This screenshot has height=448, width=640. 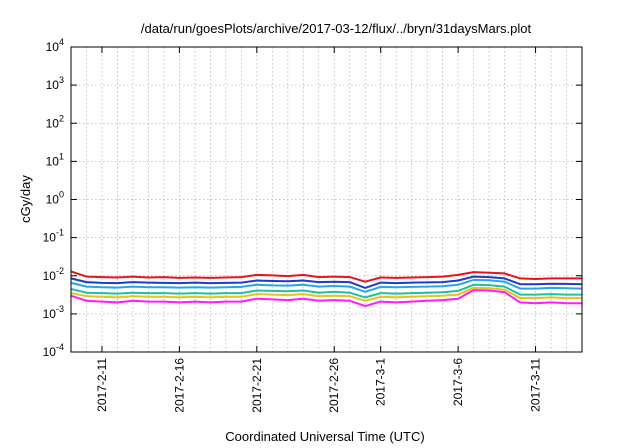 What do you see at coordinates (536, 385) in the screenshot?
I see `x-tick-label: 2017-3-11` at bounding box center [536, 385].